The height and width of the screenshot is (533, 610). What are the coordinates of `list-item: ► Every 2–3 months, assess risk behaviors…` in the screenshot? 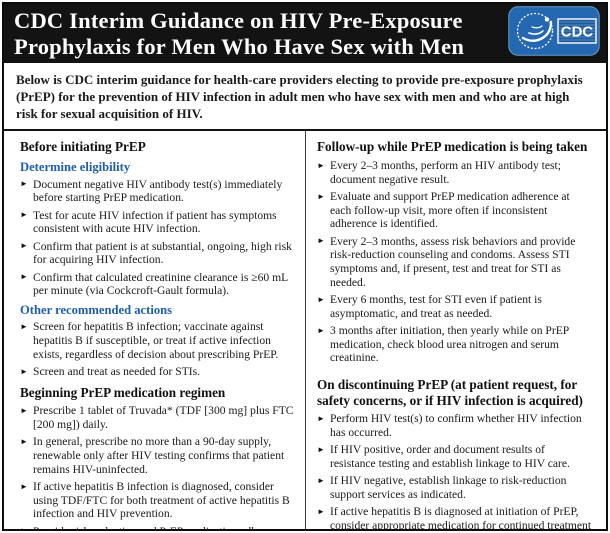 It's located at (455, 262).